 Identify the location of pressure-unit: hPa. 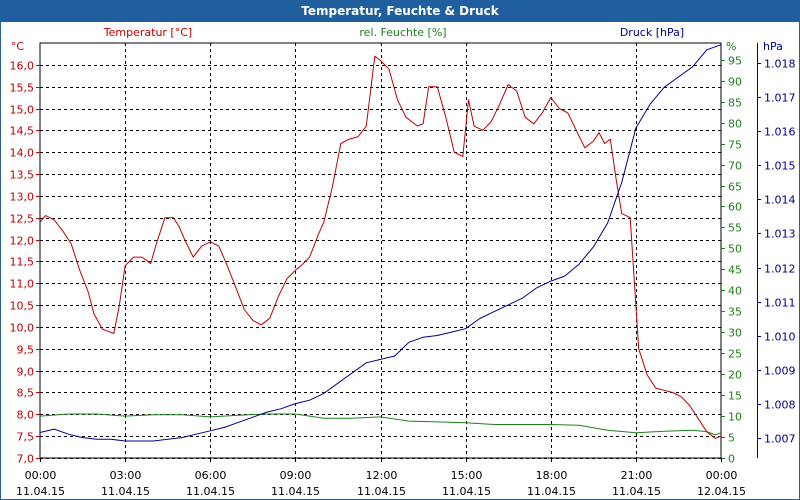
(773, 46).